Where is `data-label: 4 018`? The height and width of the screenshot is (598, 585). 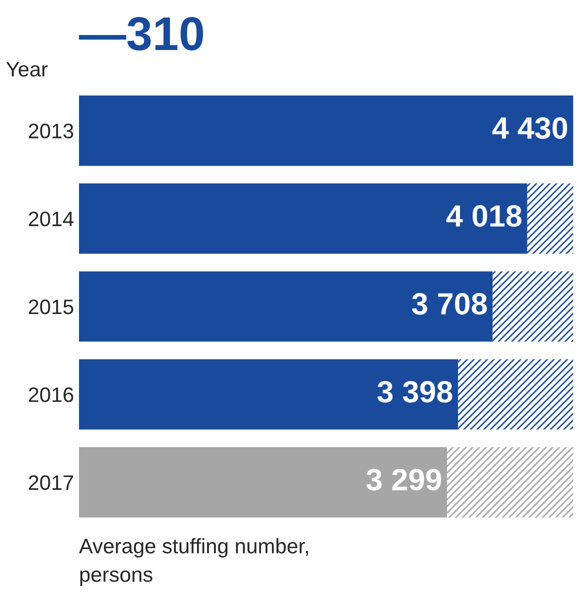
data-label: 4 018 is located at coordinates (484, 216).